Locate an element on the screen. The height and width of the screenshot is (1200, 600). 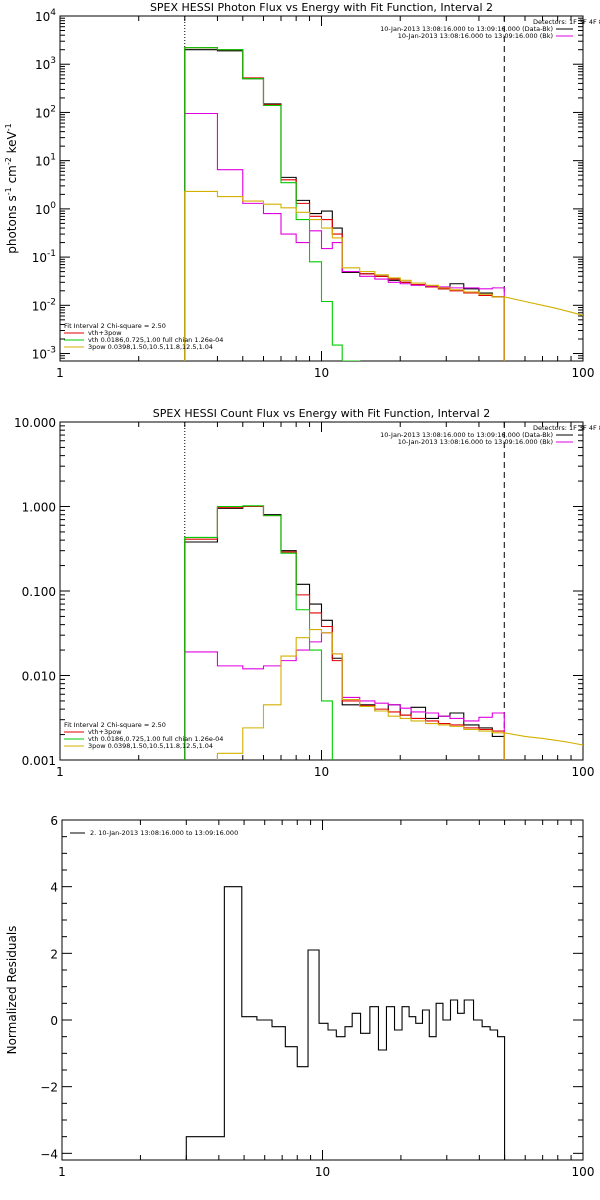
y-tick-label: 10² is located at coordinates (45, 112).